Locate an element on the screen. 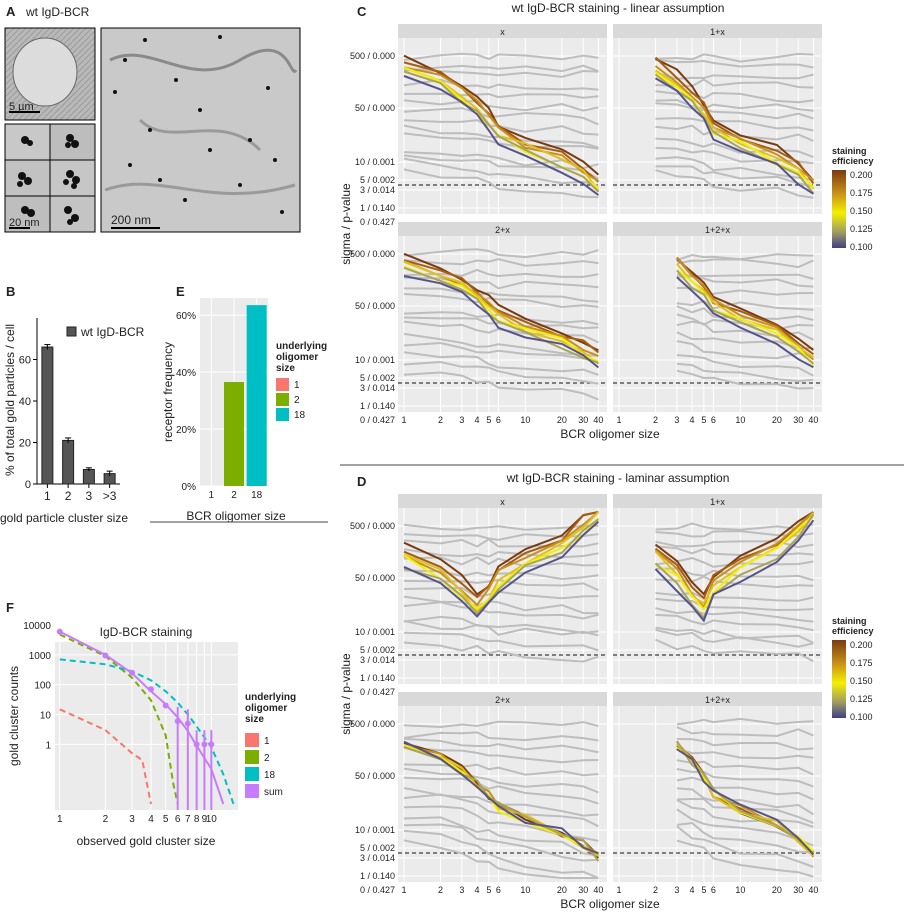  chart-title: wt IgD-BCR staining - laminar assumption is located at coordinates (618, 478).